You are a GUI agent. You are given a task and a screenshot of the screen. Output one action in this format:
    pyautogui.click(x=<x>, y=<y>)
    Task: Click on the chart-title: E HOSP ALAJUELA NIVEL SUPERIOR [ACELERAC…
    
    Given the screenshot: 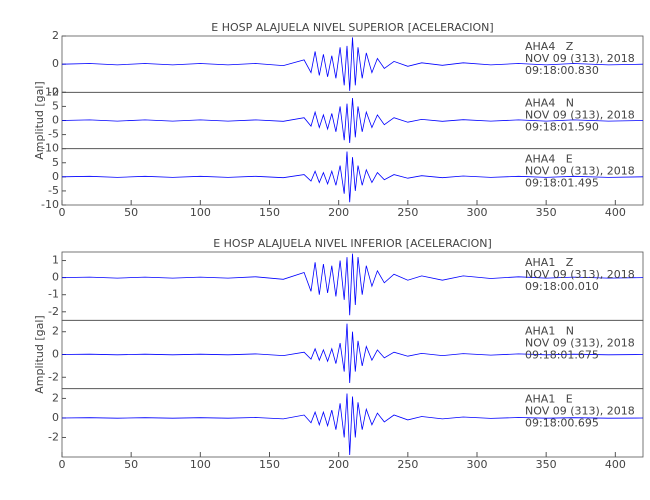 What is the action you would take?
    pyautogui.click(x=352, y=27)
    